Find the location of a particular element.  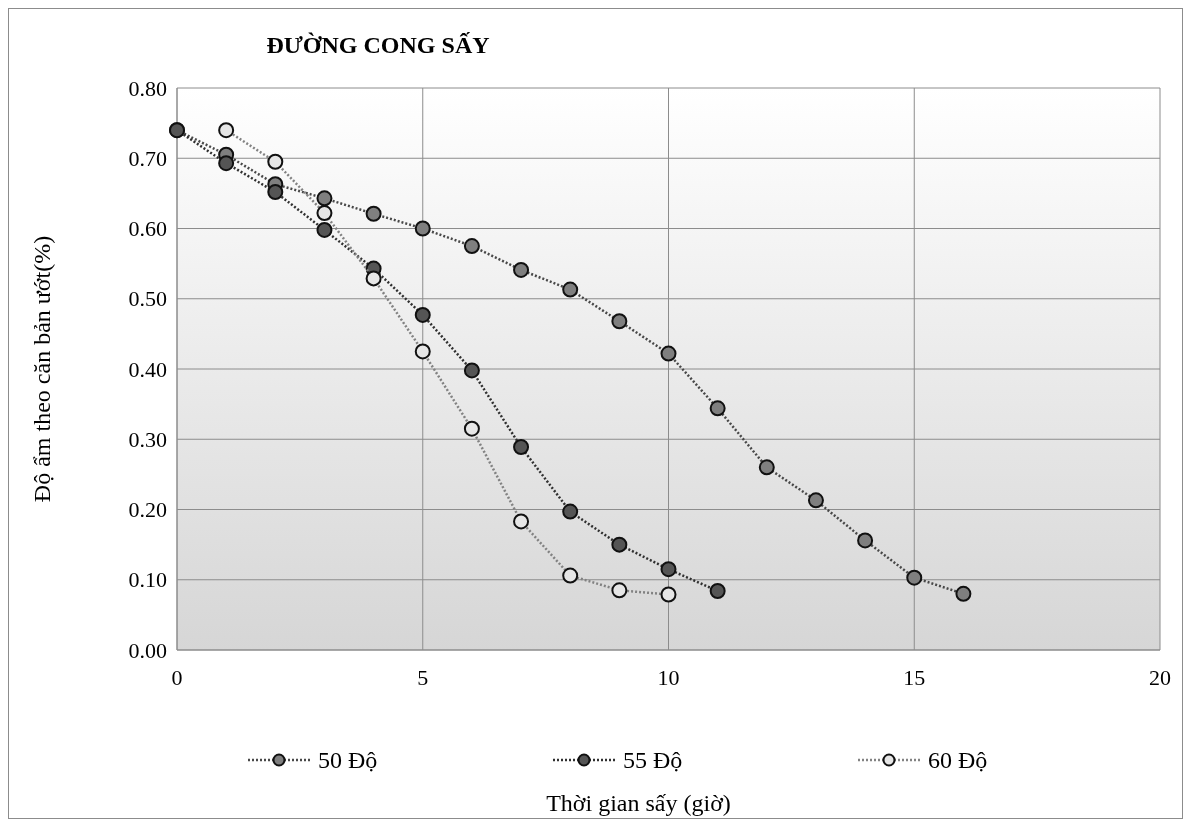

x-tick-label: 0 is located at coordinates (177, 677).